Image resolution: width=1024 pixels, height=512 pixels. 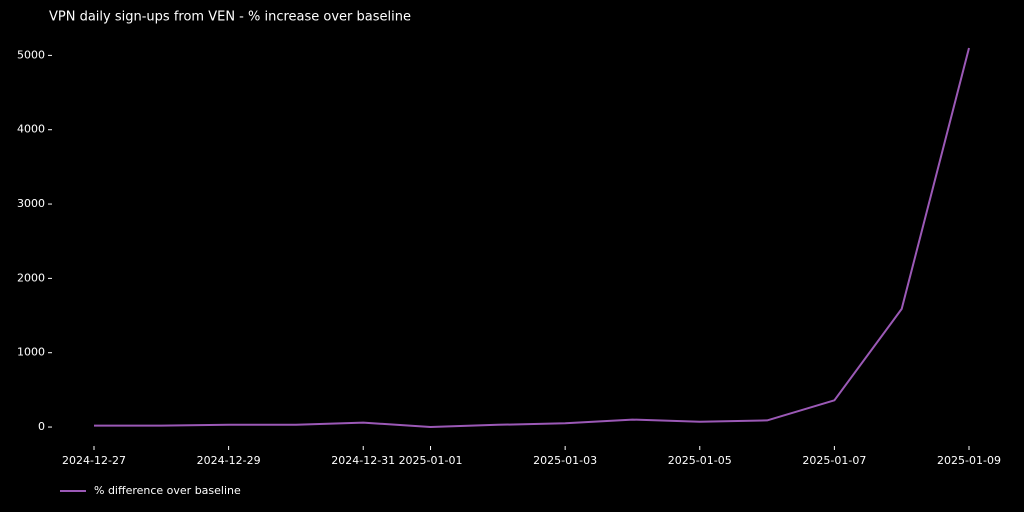 I want to click on x-tick-label: 2025-01-05, so click(x=700, y=460).